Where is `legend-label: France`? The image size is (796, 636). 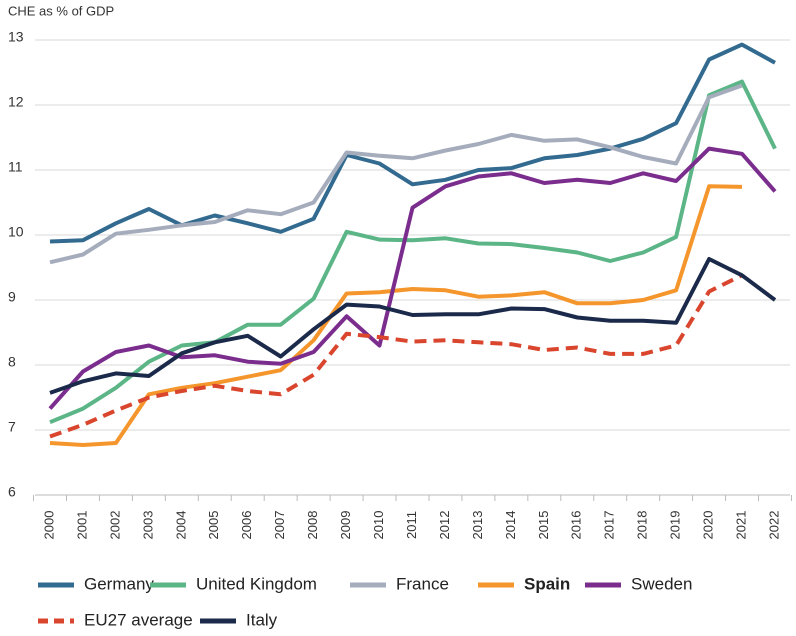
legend-label: France is located at coordinates (422, 583).